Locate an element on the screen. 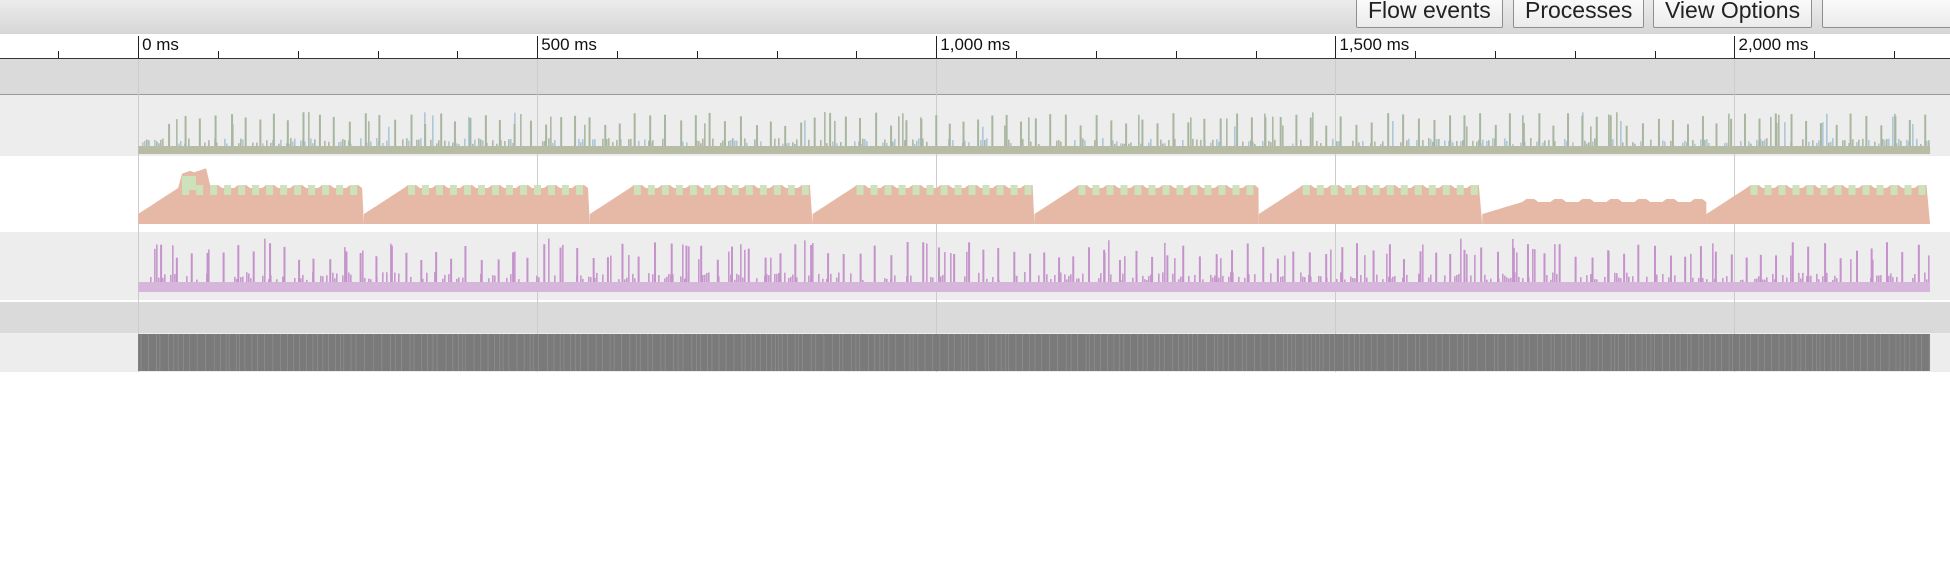  processes-button: Processes is located at coordinates (1579, 14).